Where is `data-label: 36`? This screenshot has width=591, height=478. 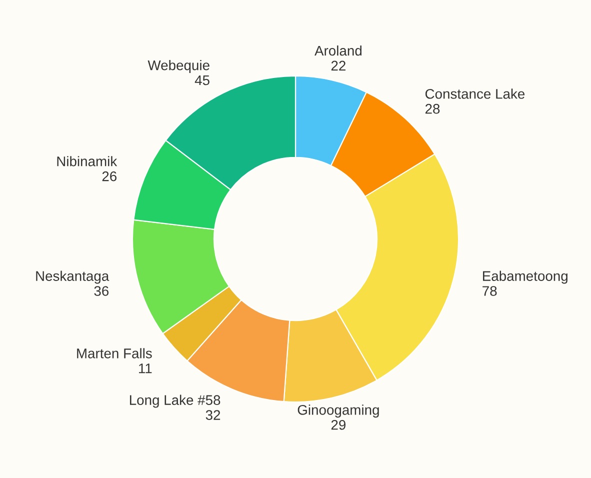 data-label: 36 is located at coordinates (101, 291).